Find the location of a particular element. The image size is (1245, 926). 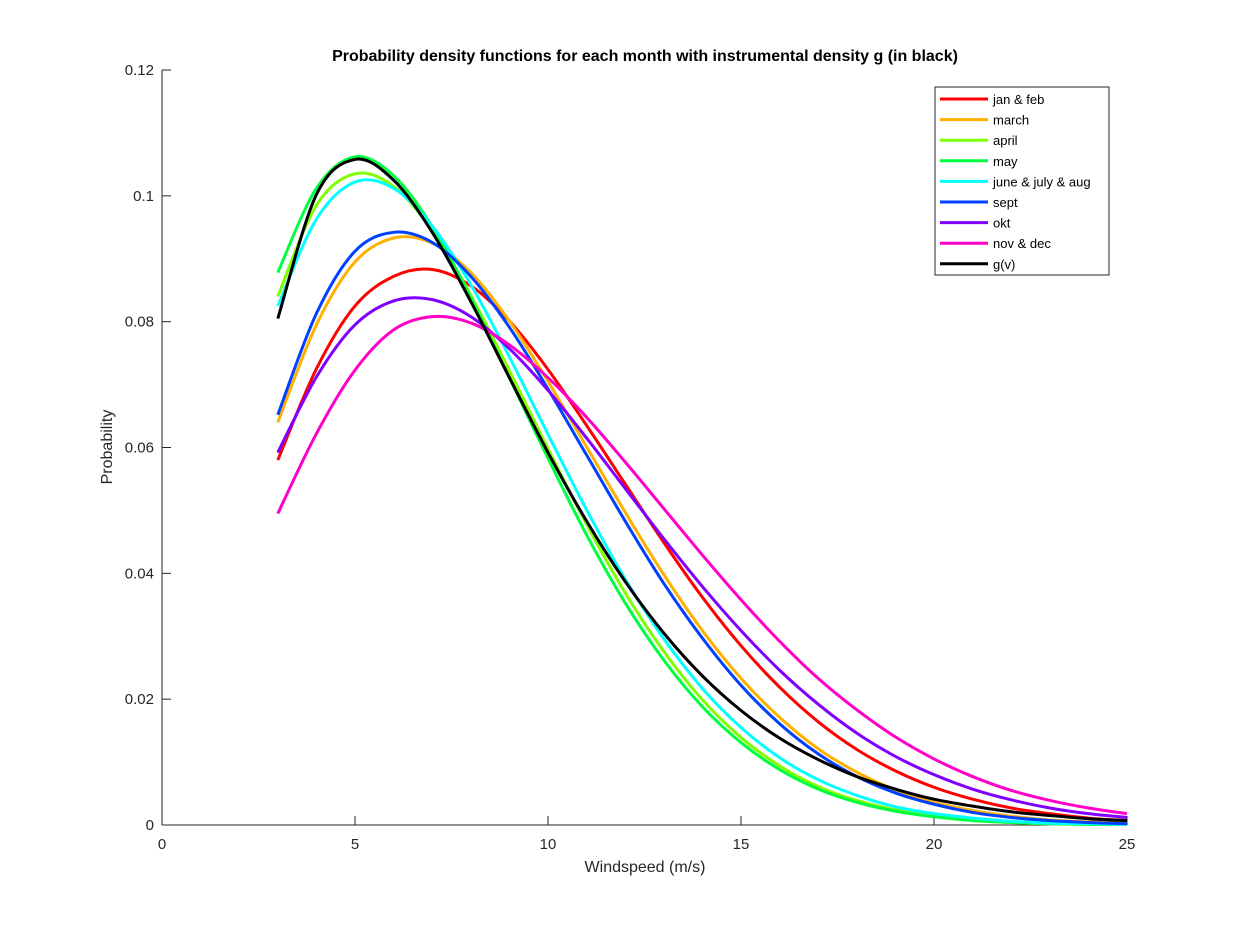

x-tick-label: 10 is located at coordinates (548, 844).